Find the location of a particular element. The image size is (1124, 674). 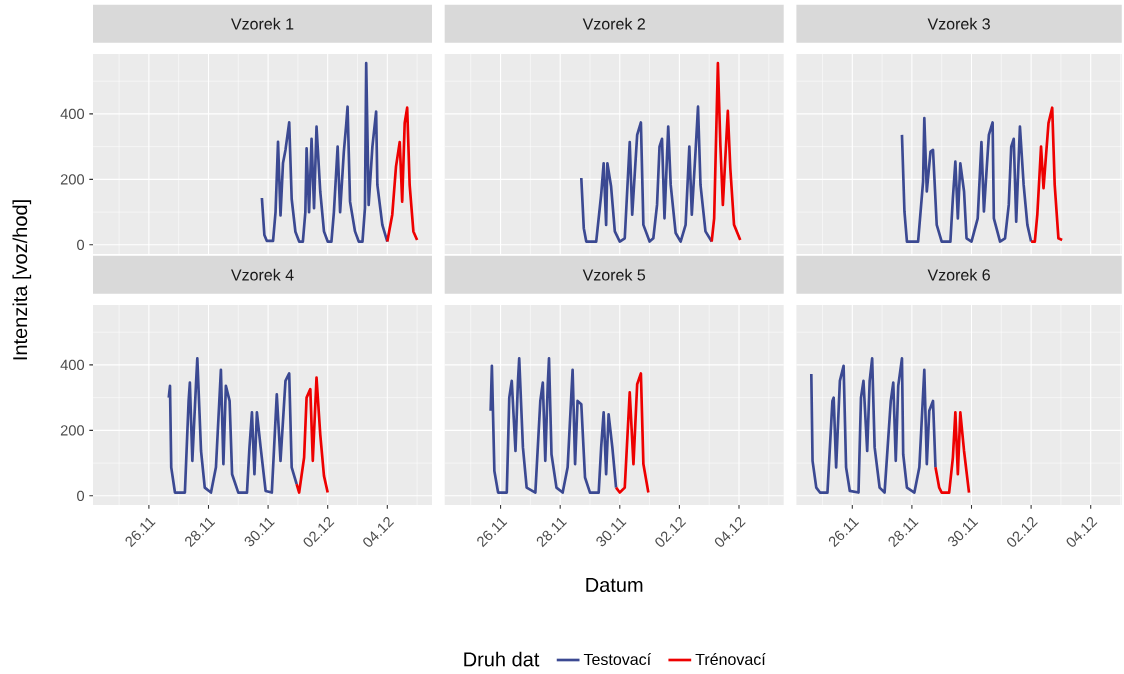

legend-label: Testovací is located at coordinates (617, 659).